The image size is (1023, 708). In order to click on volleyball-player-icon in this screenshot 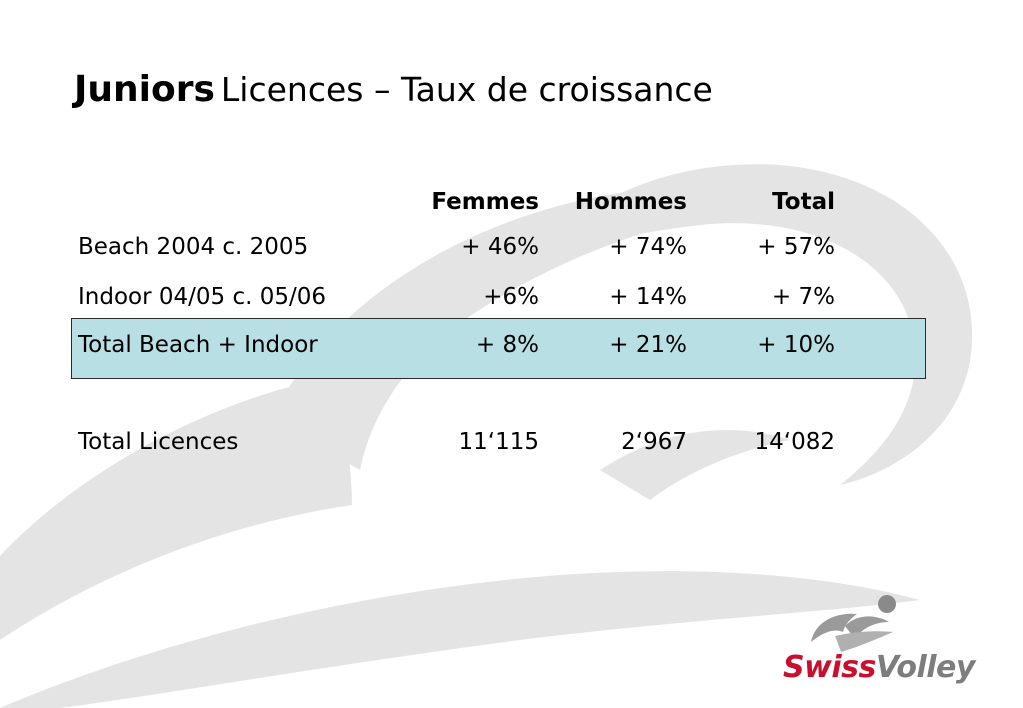, I will do `click(853, 623)`.